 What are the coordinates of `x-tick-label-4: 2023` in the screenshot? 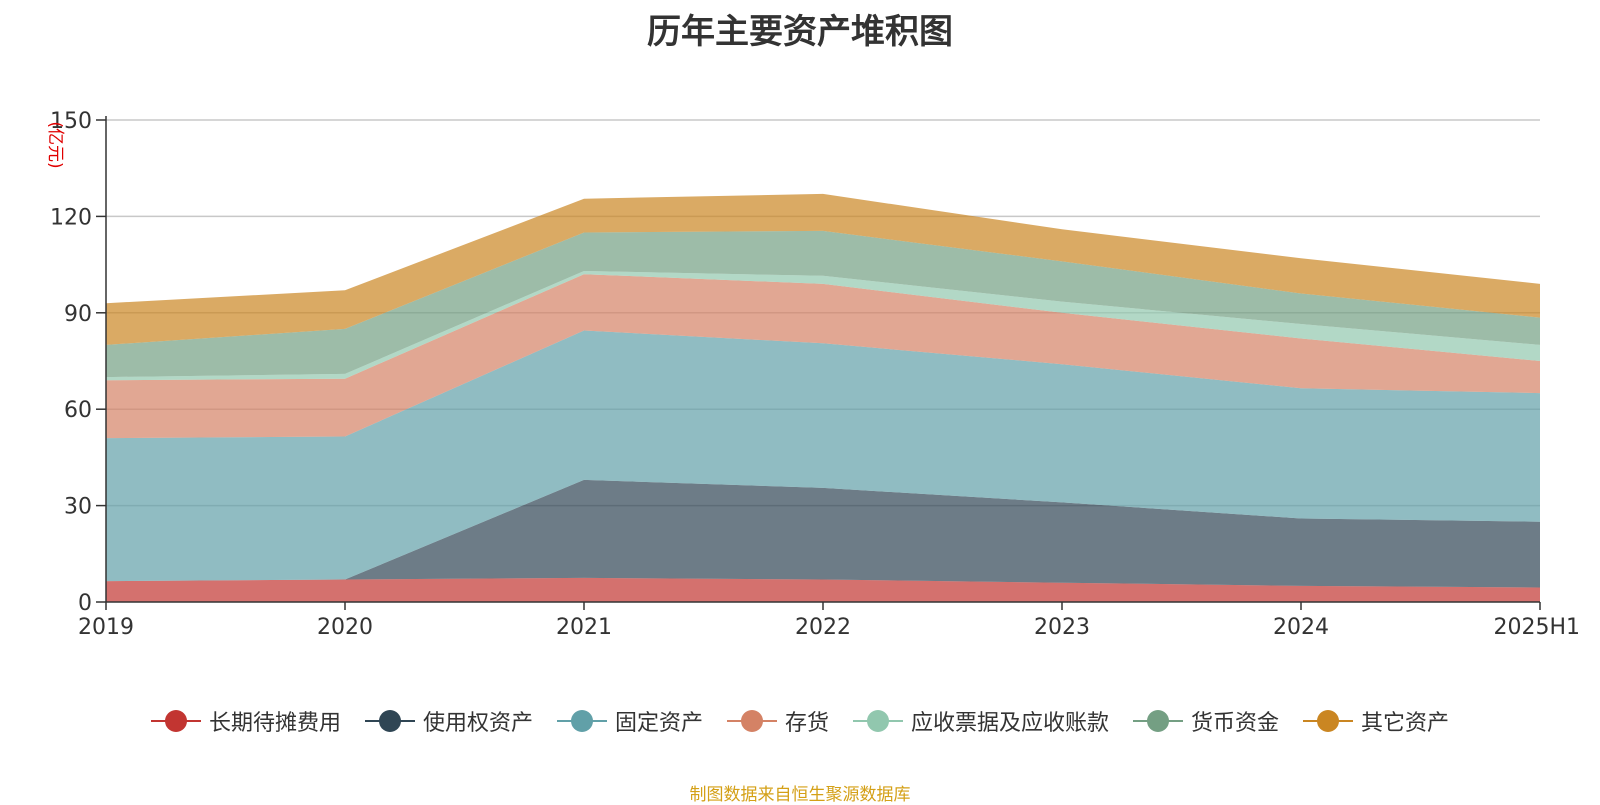 It's located at (1062, 627).